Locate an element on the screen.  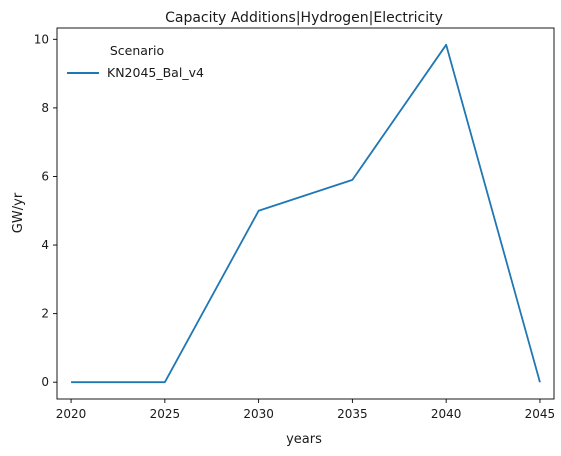
legend: Scenario KN2045_Bal_v4 is located at coordinates (135, 61).